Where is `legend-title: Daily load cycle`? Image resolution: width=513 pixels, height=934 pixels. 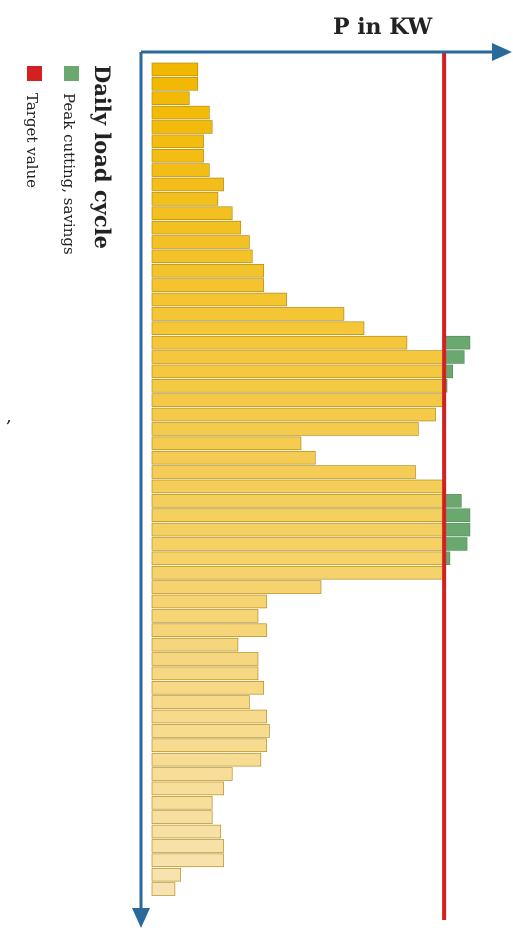
legend-title: Daily load cycle is located at coordinates (102, 157).